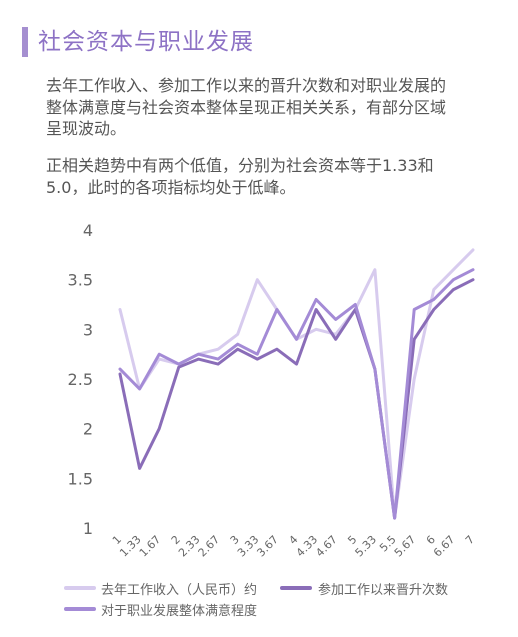 The height and width of the screenshot is (637, 518). I want to click on x-tick-label: 5.33, so click(366, 546).